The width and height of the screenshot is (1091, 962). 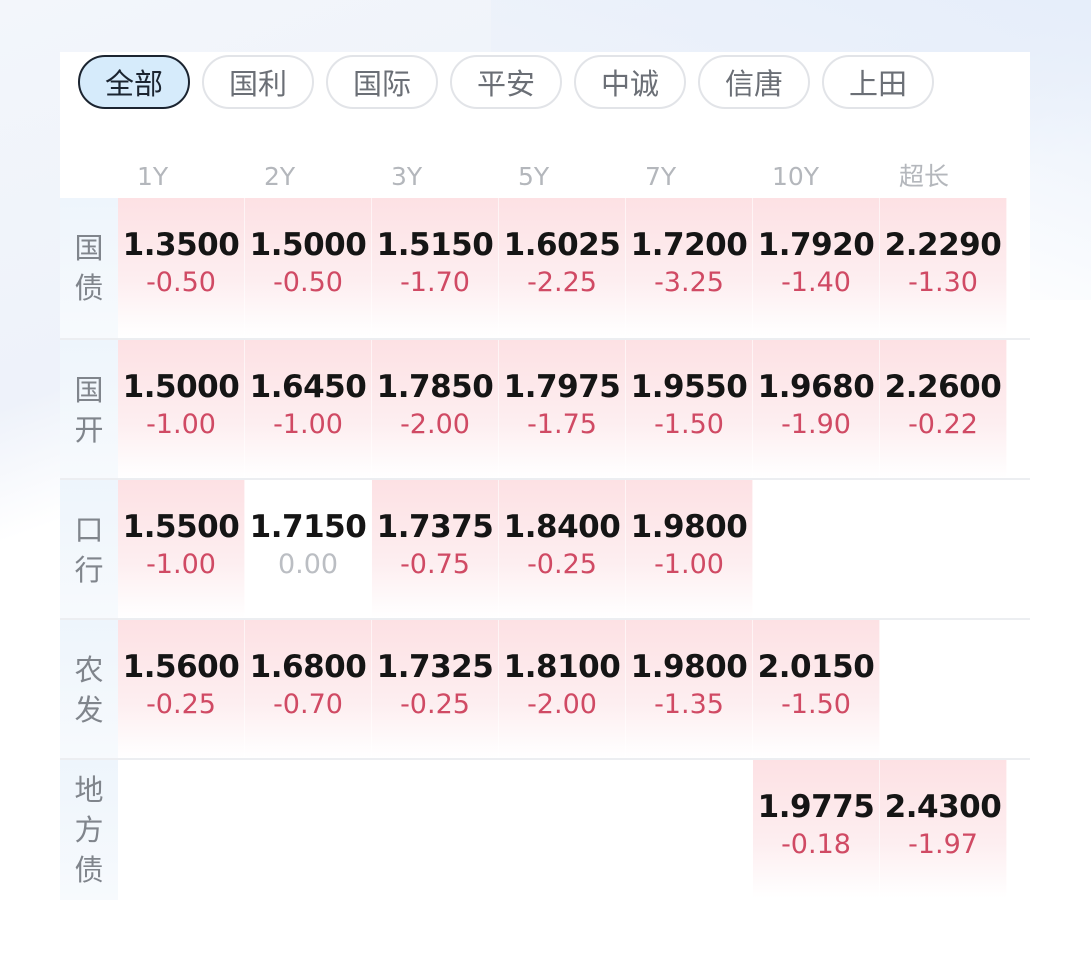 I want to click on yield-change: -1.75, so click(x=562, y=424).